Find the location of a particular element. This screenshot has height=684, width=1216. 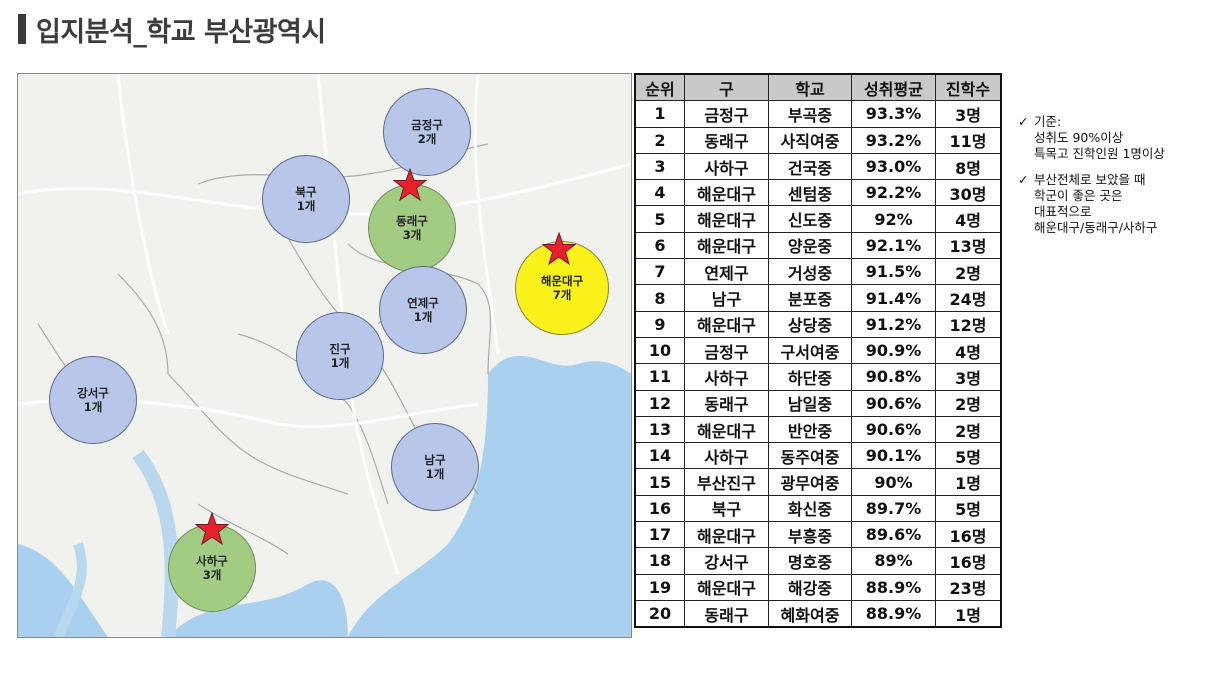

district-school-count: 2개 is located at coordinates (427, 139).